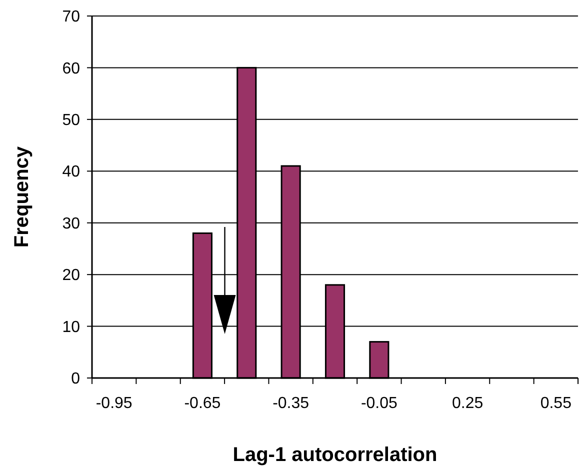 The image size is (579, 472). Describe the element at coordinates (71, 69) in the screenshot. I see `y-tick-label: 60` at that location.